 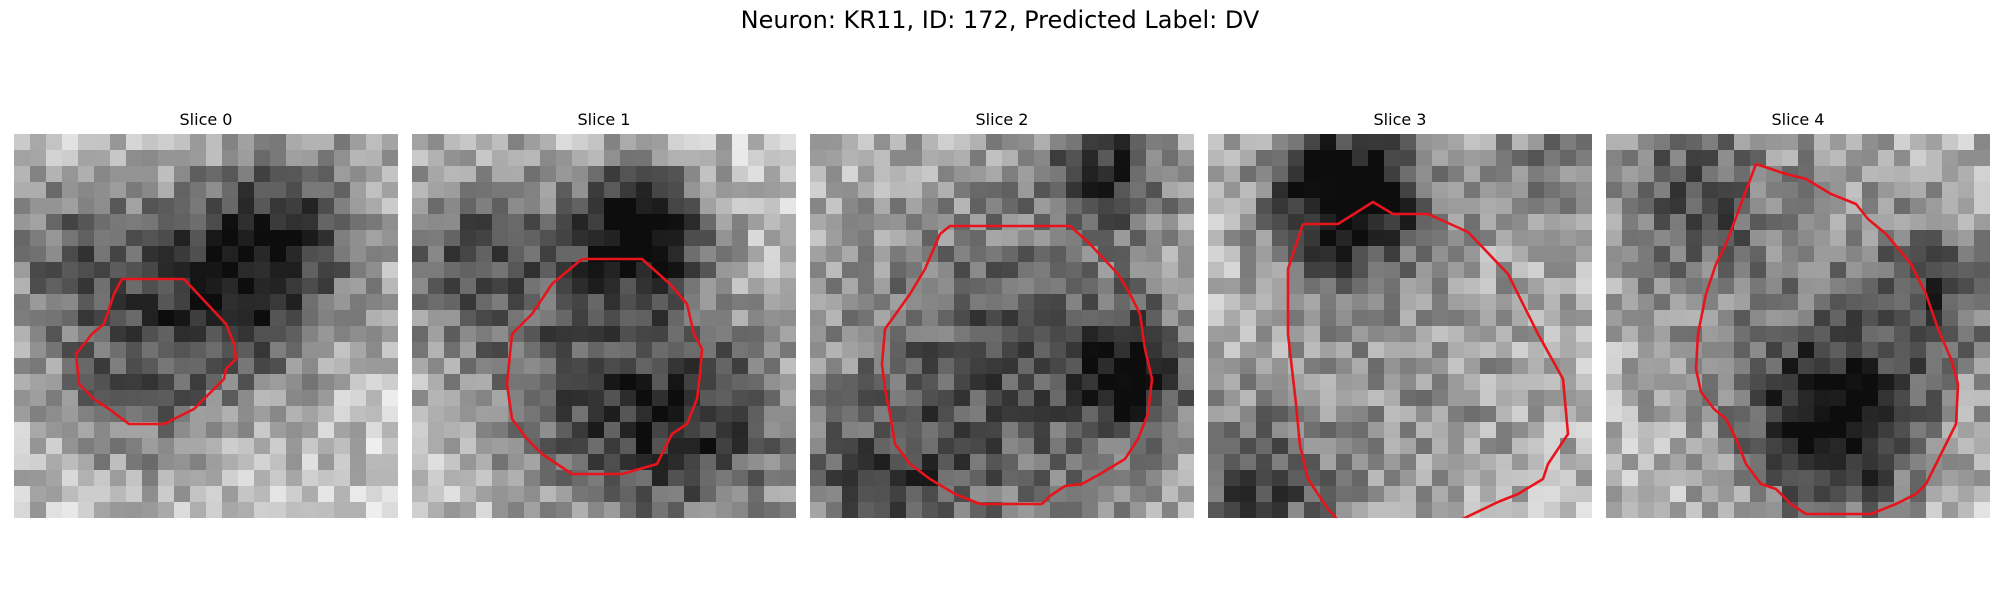 I want to click on slice-panel-0: Slice 0, so click(x=206, y=313).